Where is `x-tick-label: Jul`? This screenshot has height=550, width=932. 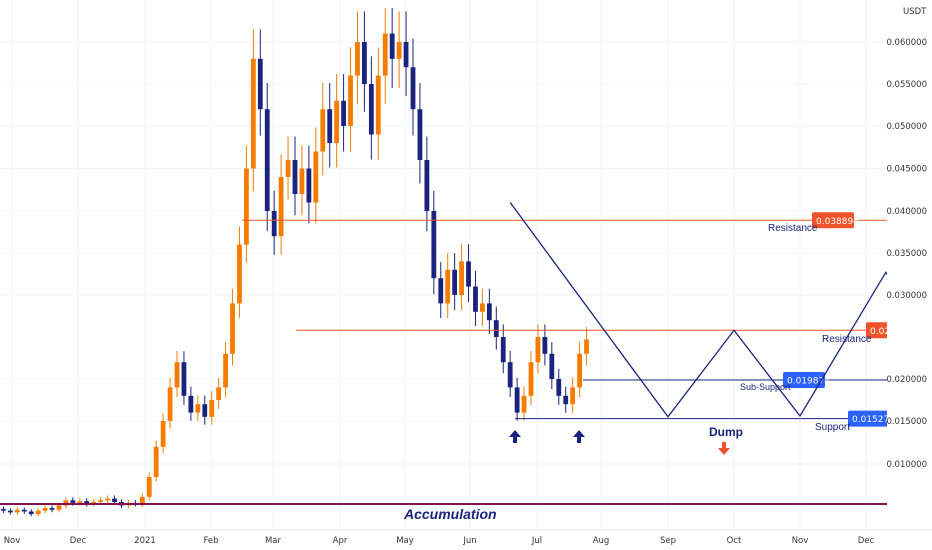 x-tick-label: Jul is located at coordinates (536, 541).